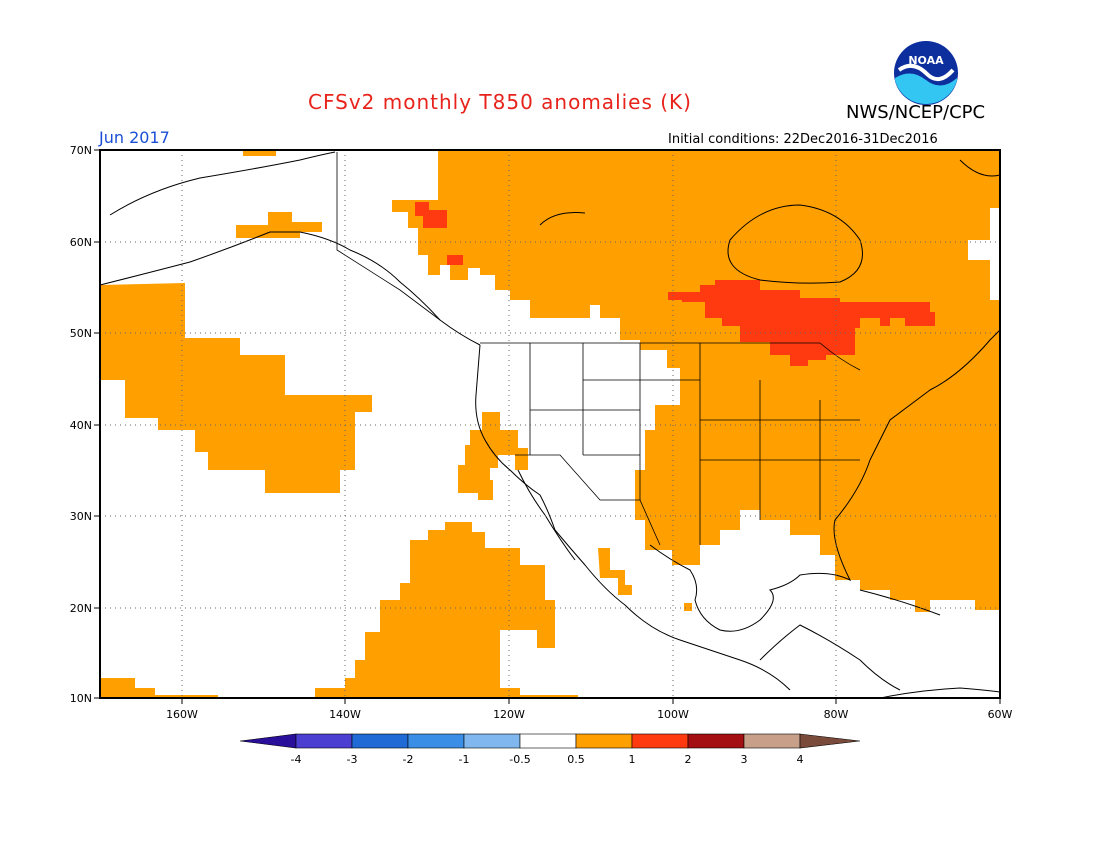 Image resolution: width=1100 pixels, height=850 pixels. I want to click on us-mexico-border, so click(588, 500).